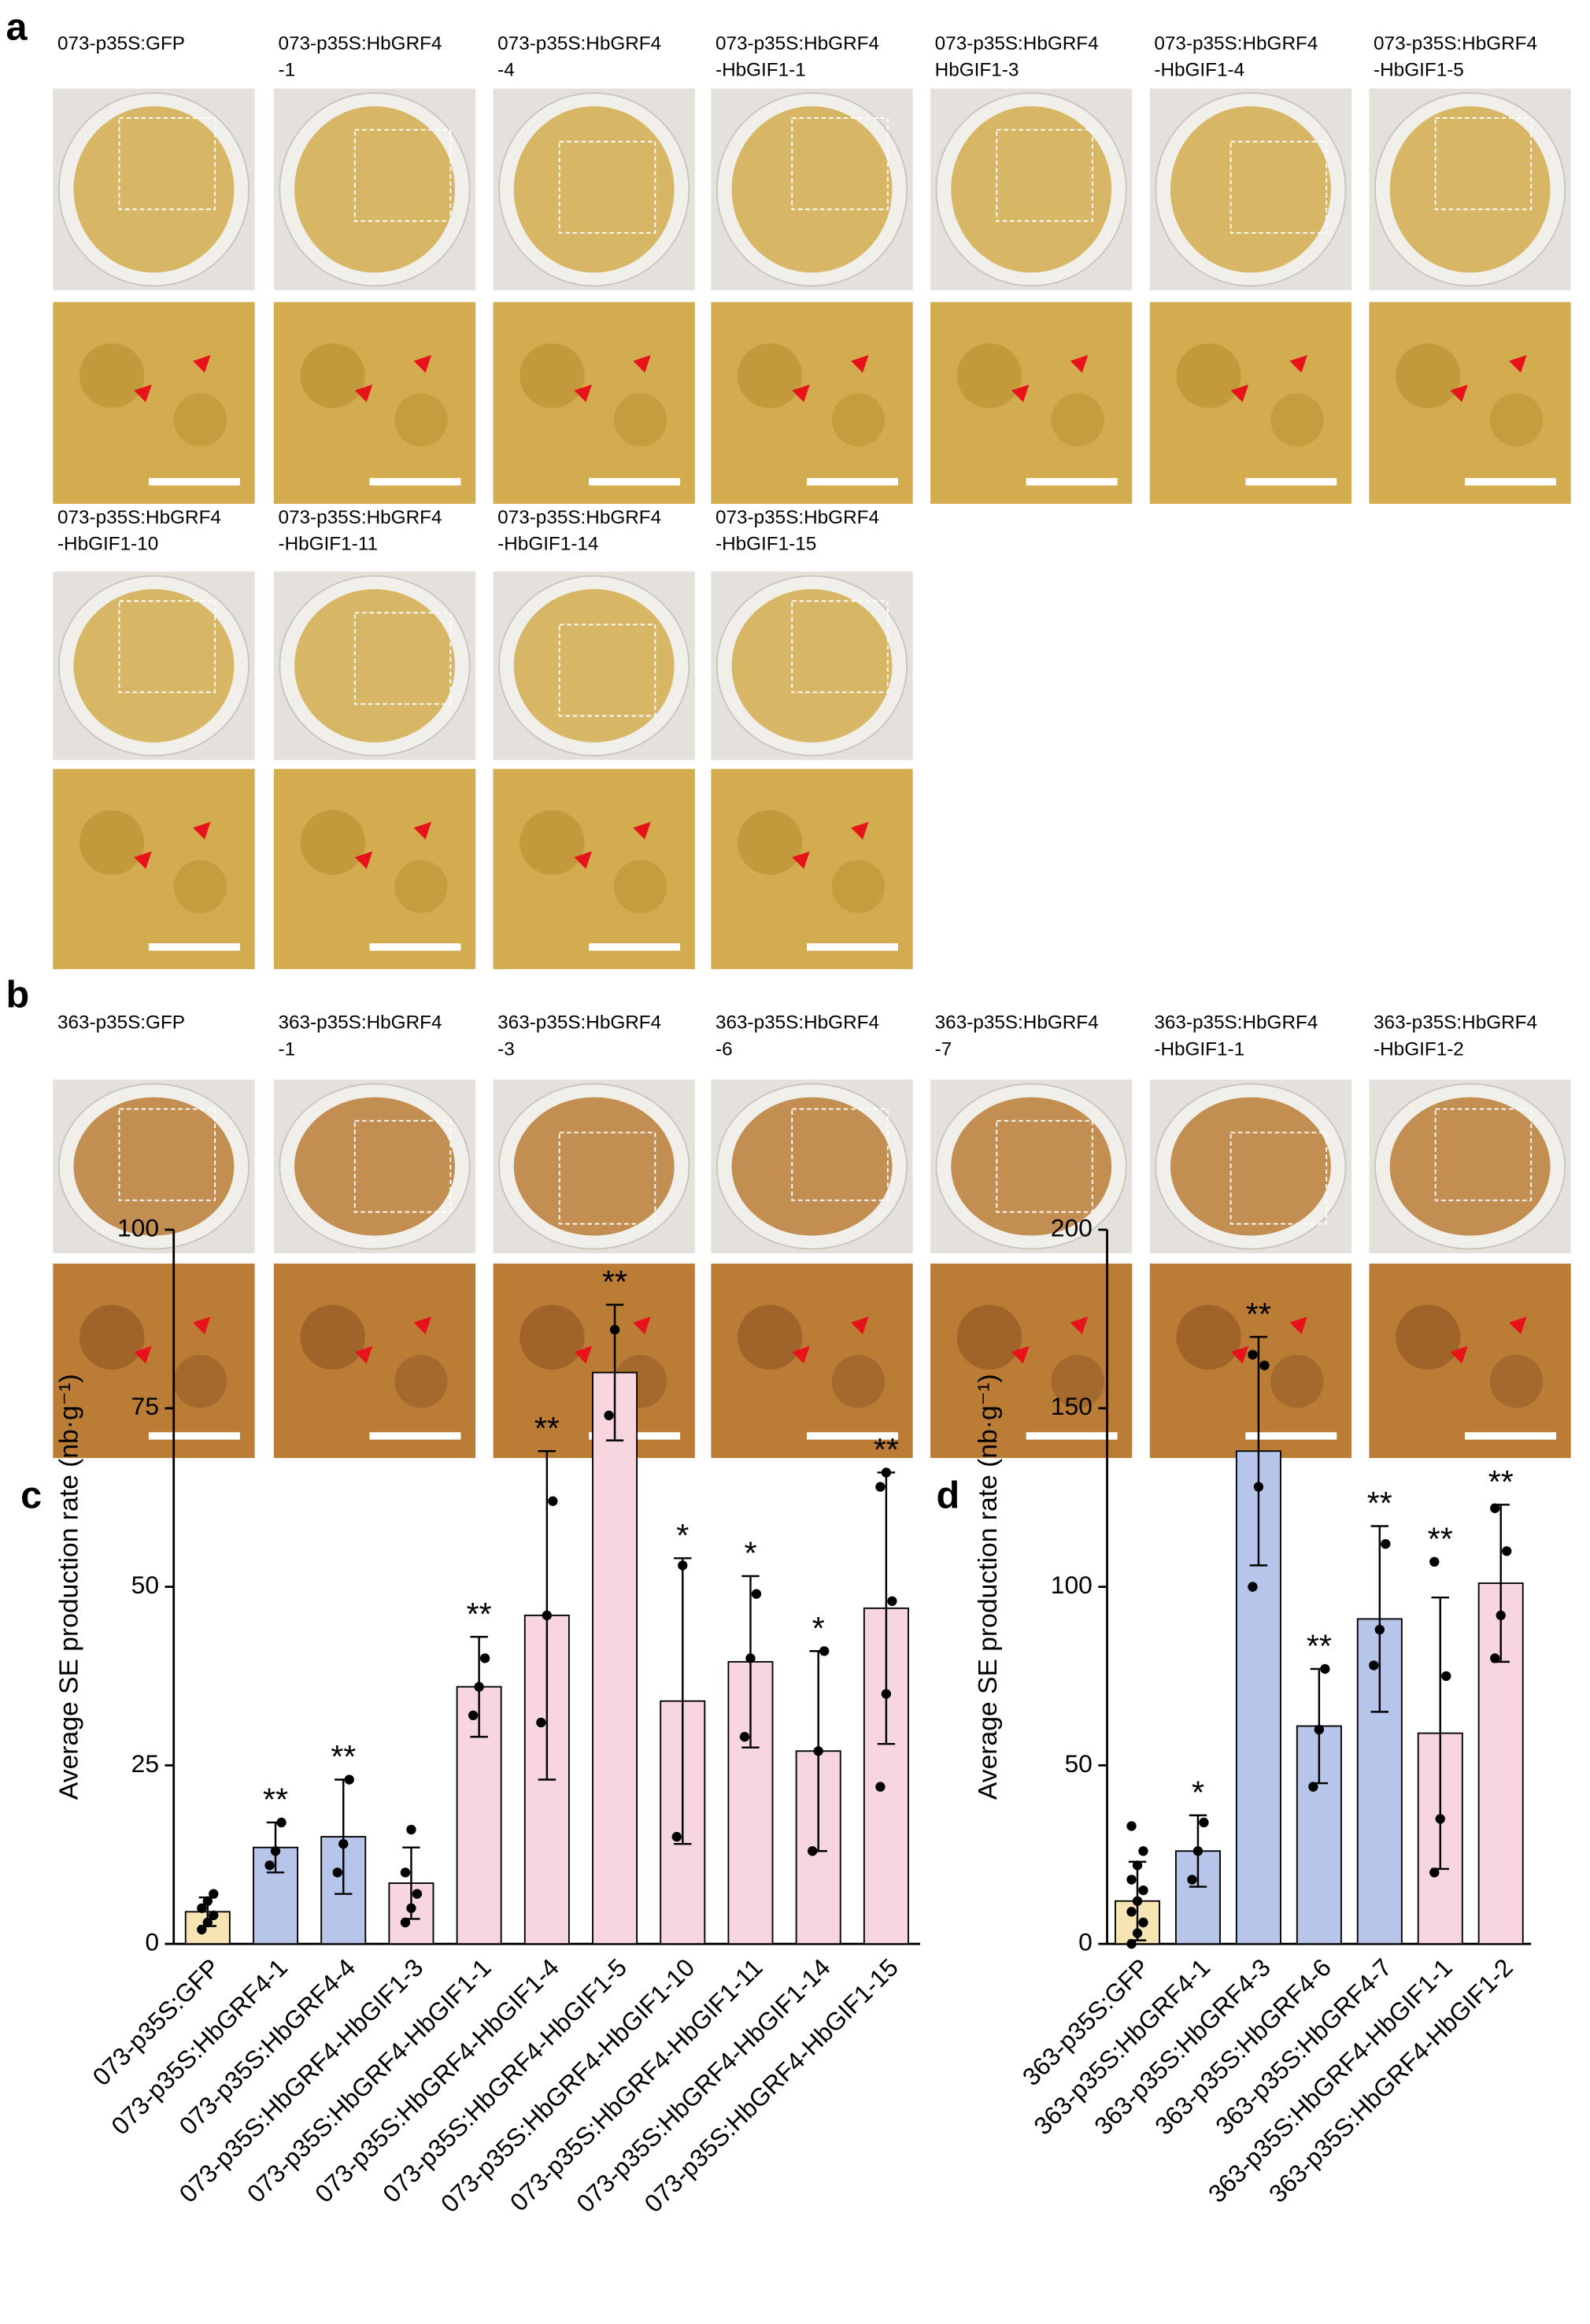  I want to click on panel-letter: a, so click(17, 27).